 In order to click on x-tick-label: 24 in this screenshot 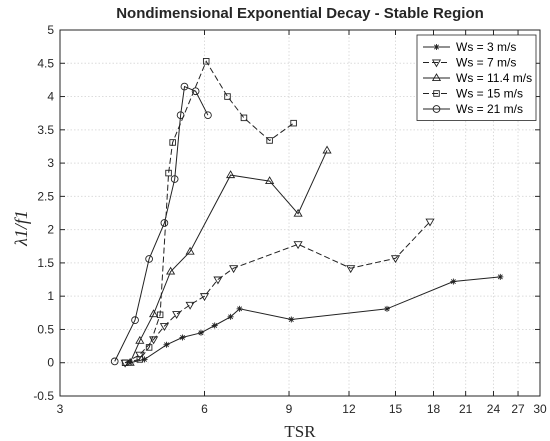, I will do `click(494, 409)`.